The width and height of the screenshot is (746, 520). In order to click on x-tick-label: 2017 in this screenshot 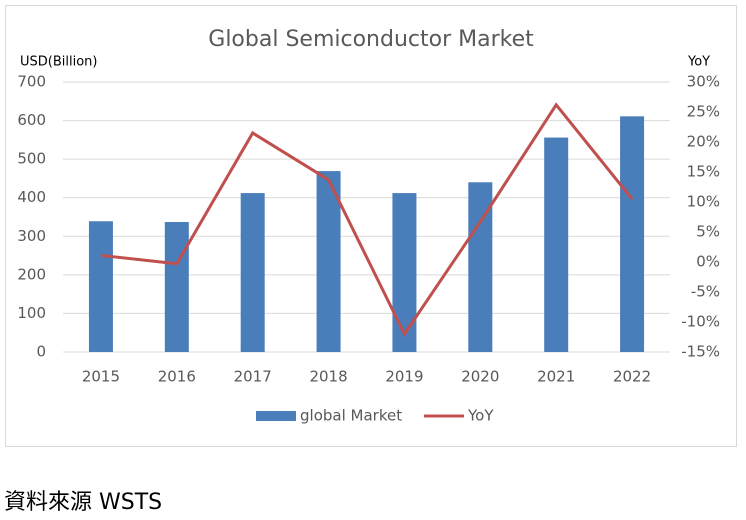, I will do `click(253, 377)`.